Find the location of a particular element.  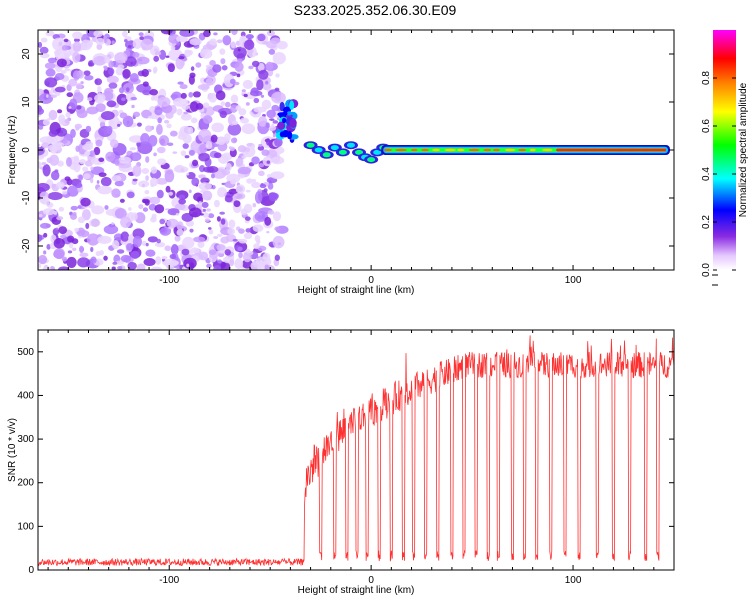

y-tick-label: 300 is located at coordinates (25, 439).